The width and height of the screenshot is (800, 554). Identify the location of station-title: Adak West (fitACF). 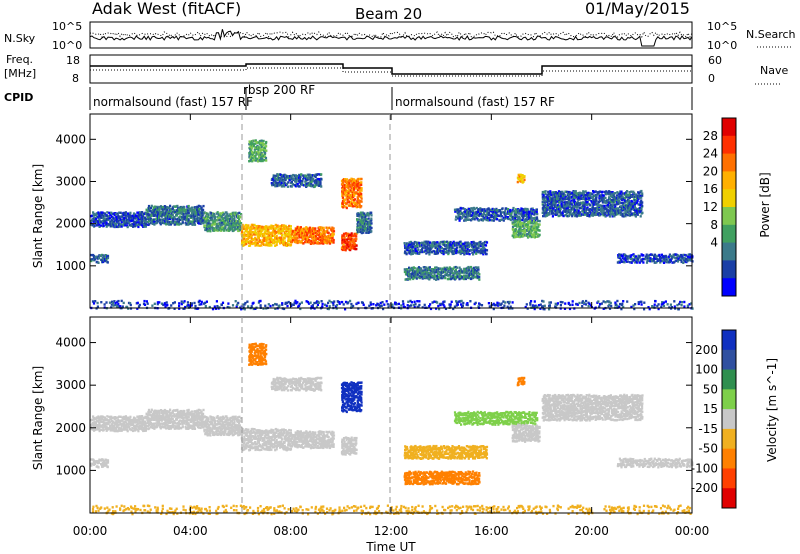
(166, 9).